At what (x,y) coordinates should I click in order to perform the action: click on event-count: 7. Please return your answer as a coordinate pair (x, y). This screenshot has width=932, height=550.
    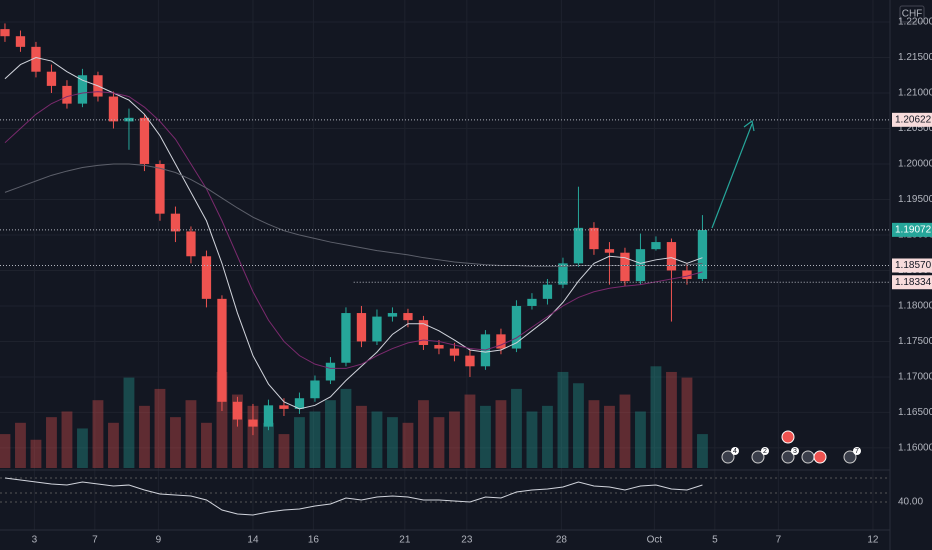
    Looking at the image, I should click on (857, 451).